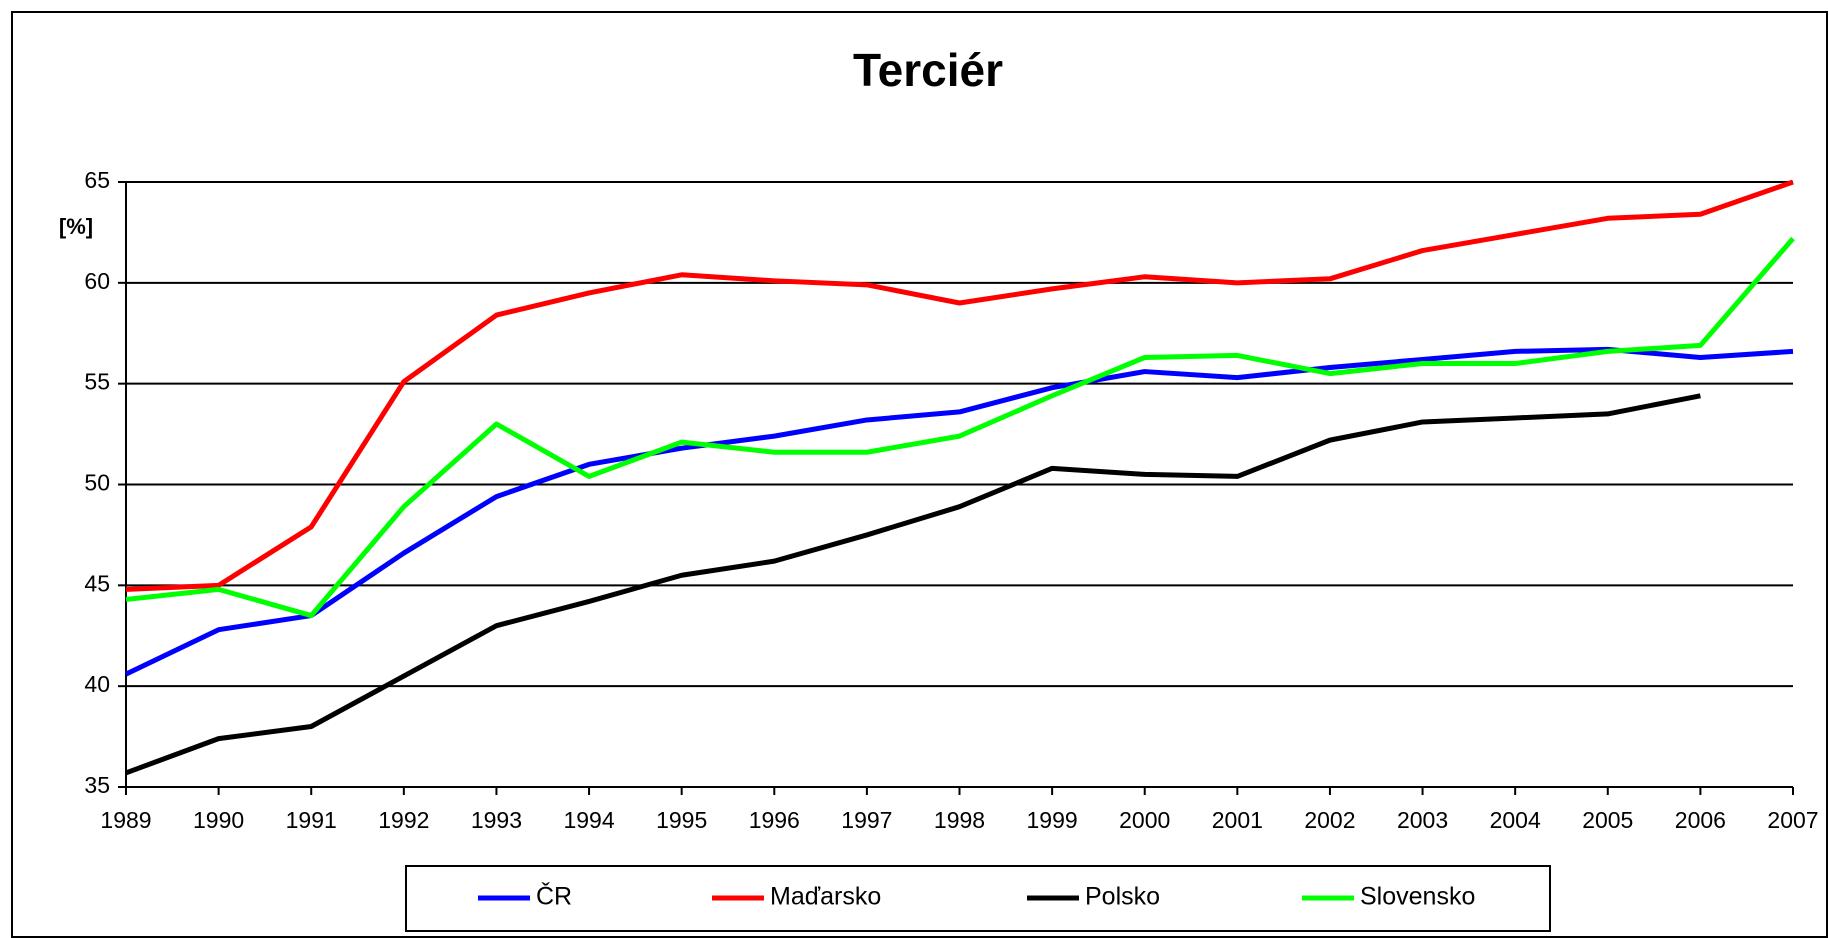  What do you see at coordinates (76, 226) in the screenshot?
I see `y-axis-label: [%]` at bounding box center [76, 226].